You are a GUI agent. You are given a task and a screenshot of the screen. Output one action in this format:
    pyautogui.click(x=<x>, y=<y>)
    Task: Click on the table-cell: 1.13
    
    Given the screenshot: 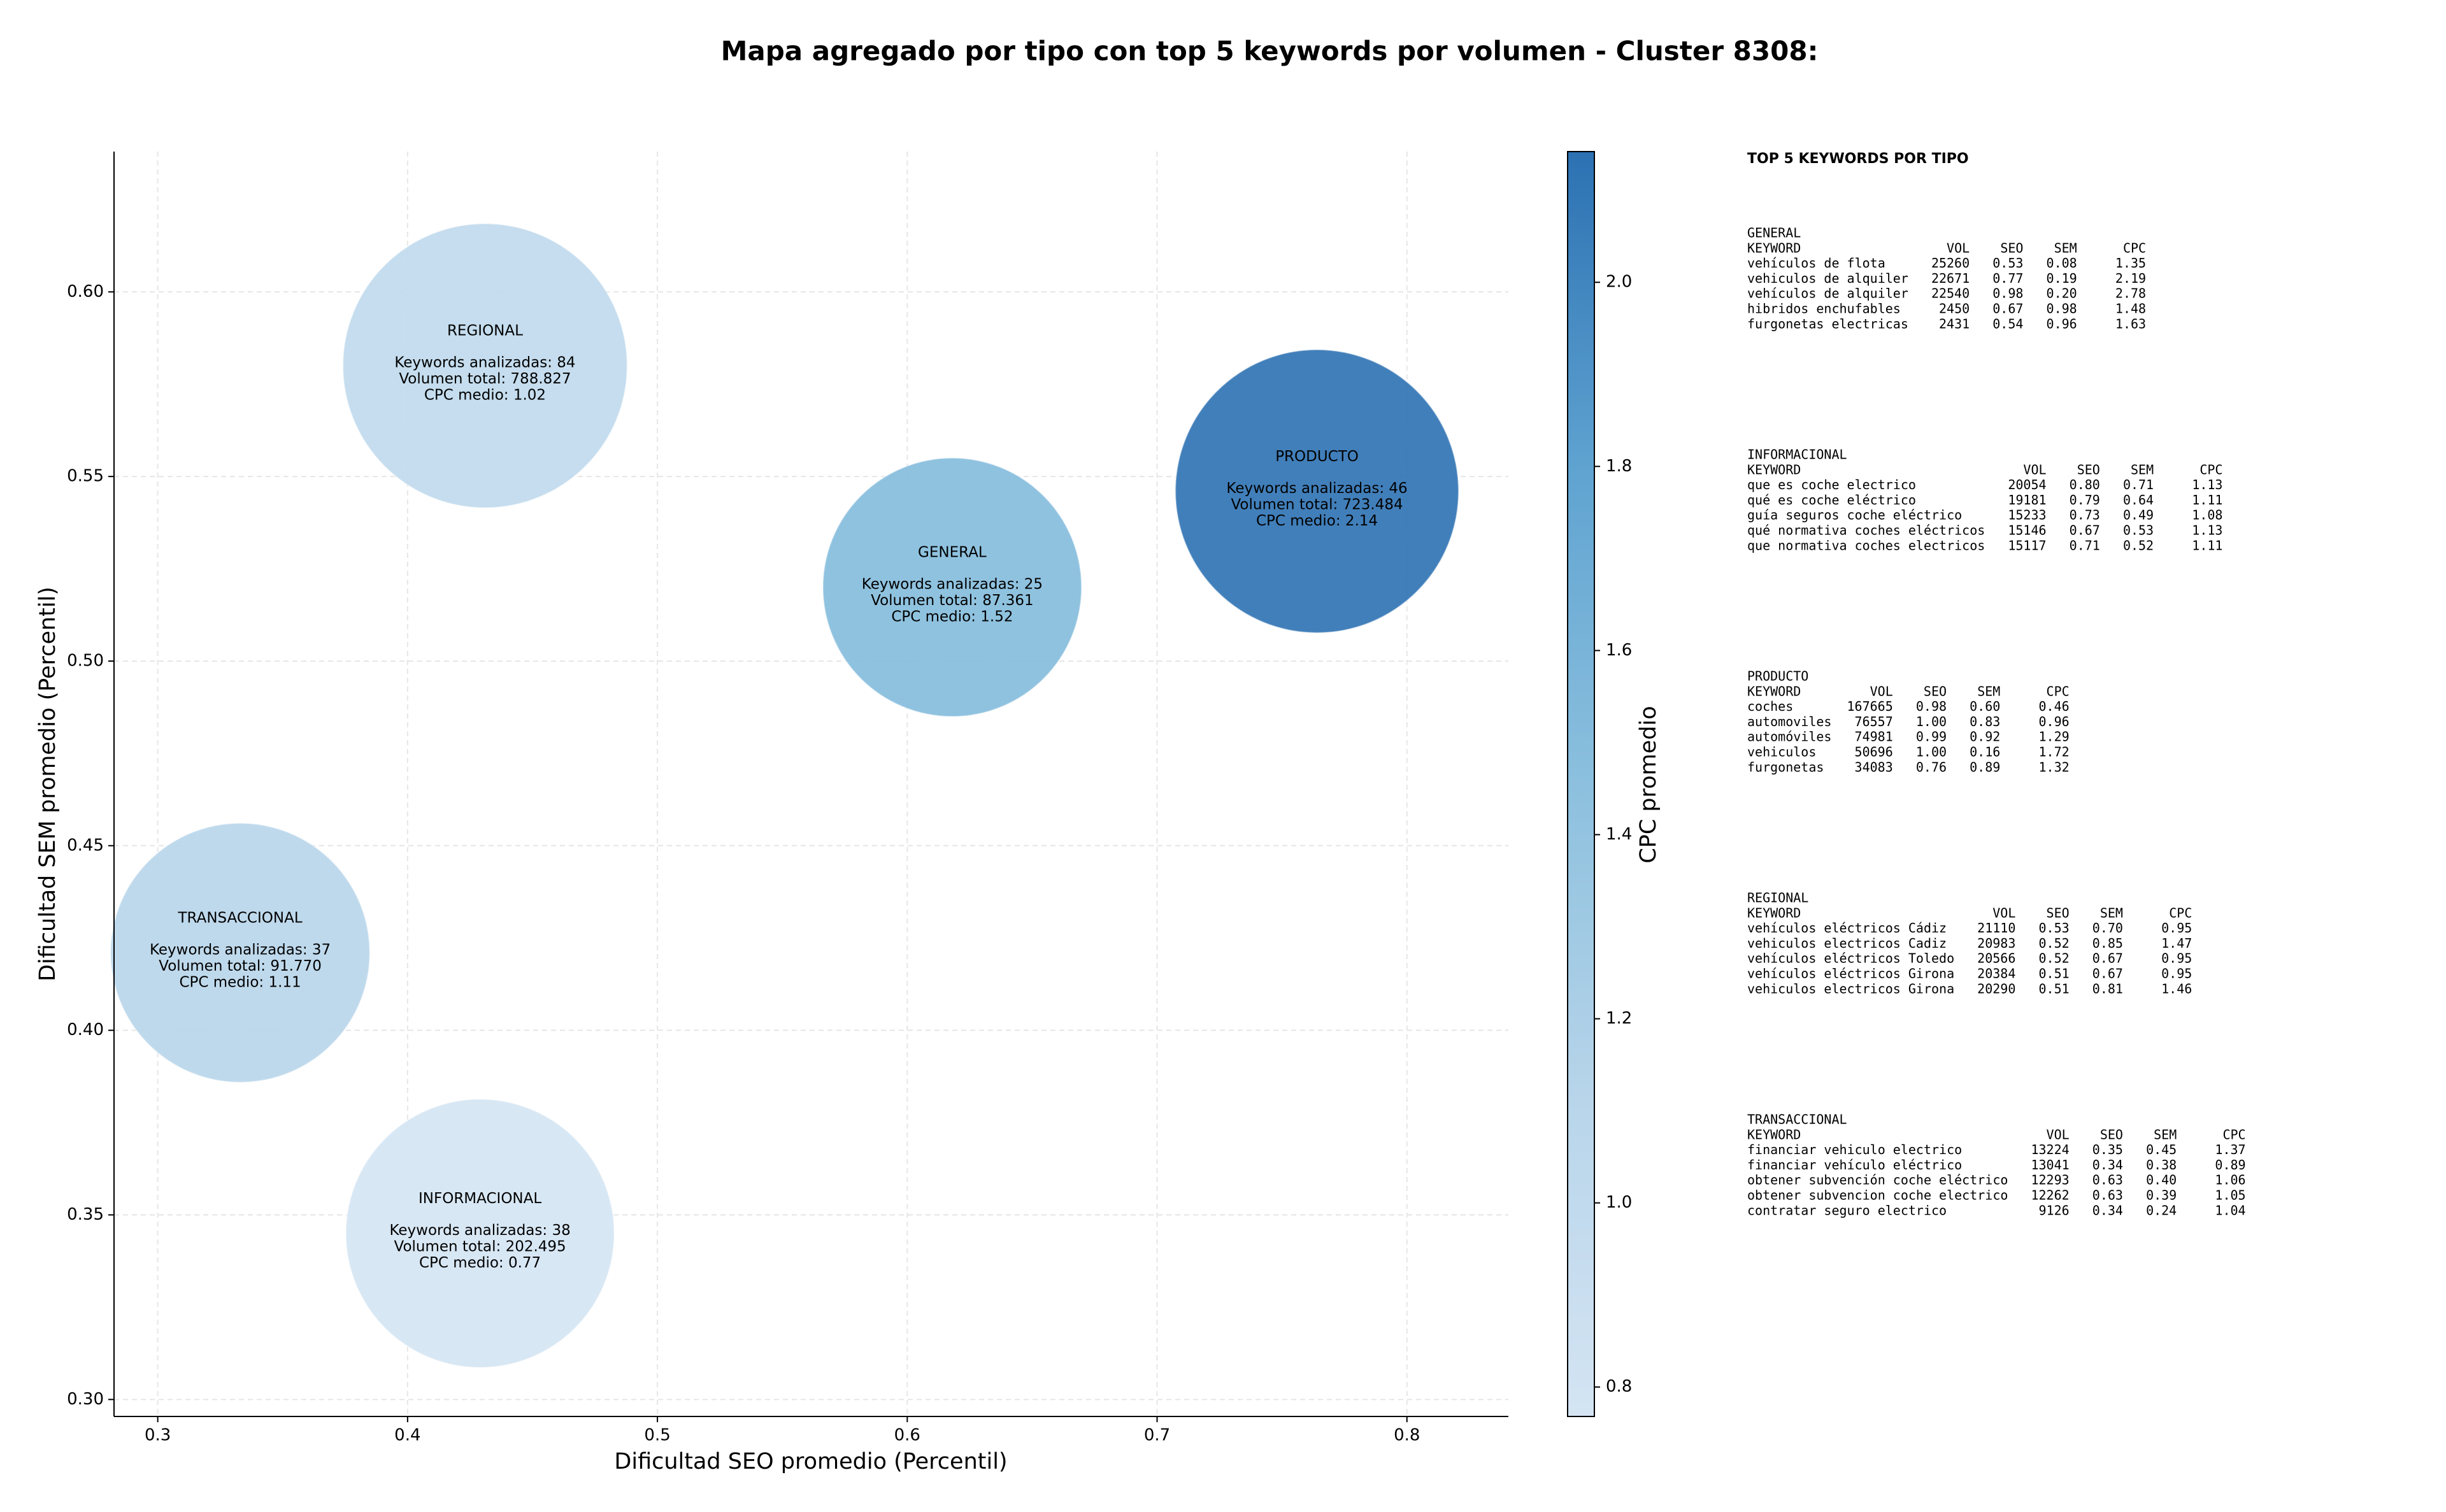 What is the action you would take?
    pyautogui.click(x=2207, y=530)
    